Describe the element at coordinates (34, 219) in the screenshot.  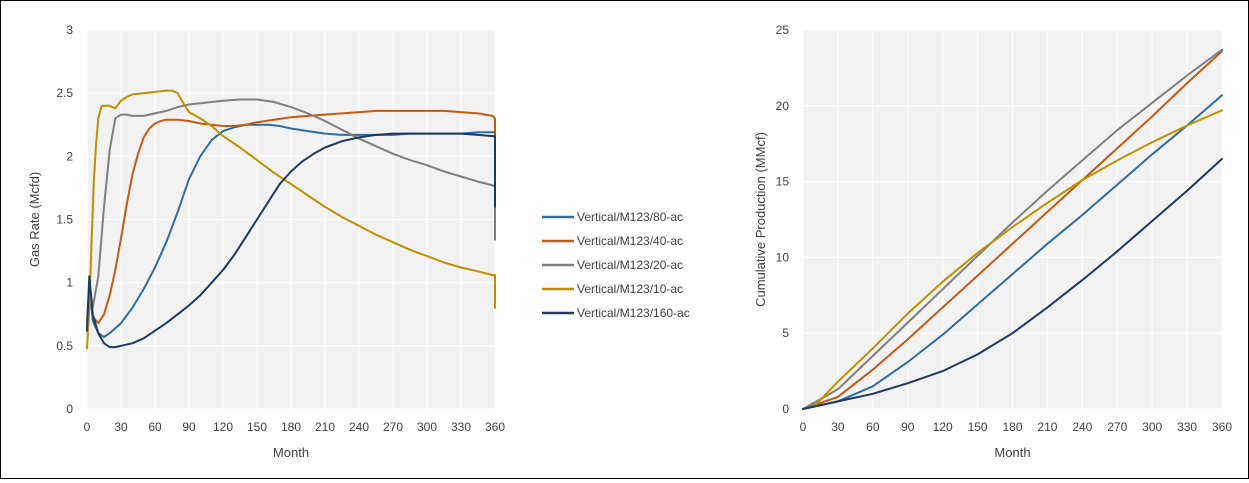
I see `y-axis-title: Gas Rate (Mcfd)` at that location.